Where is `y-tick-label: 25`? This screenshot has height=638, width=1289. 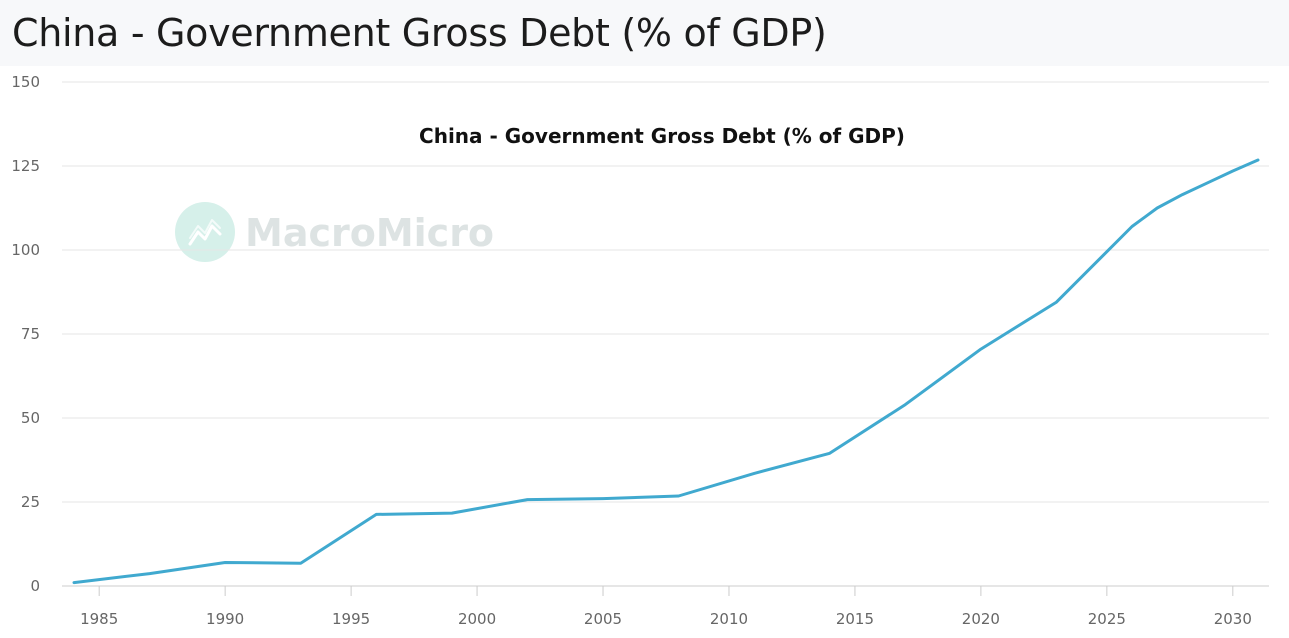
y-tick-label: 25 is located at coordinates (30, 502).